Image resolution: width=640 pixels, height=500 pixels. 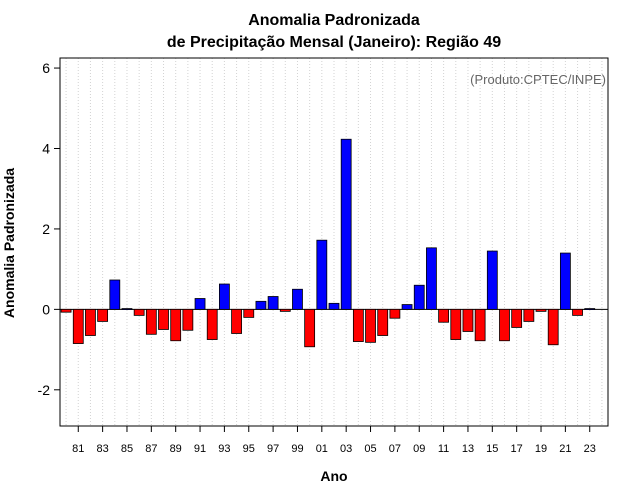 I want to click on x-tick-label: 13, so click(x=468, y=449).